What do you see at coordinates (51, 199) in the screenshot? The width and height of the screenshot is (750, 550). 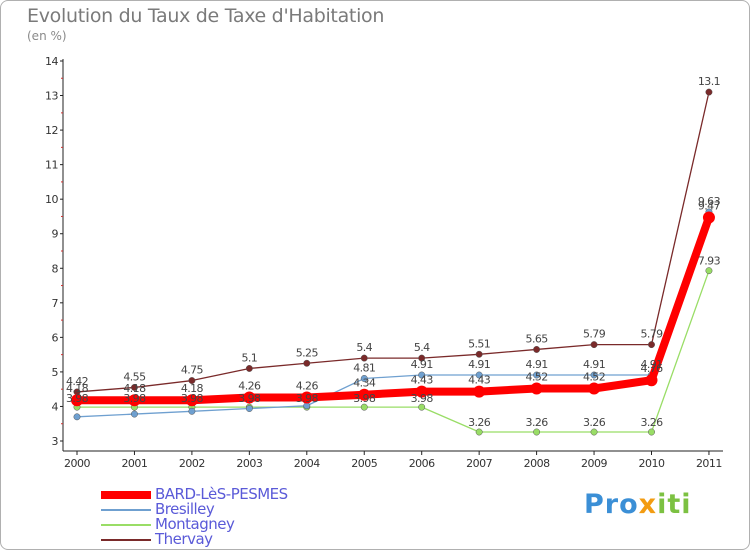 I see `y-tick-label: 10` at bounding box center [51, 199].